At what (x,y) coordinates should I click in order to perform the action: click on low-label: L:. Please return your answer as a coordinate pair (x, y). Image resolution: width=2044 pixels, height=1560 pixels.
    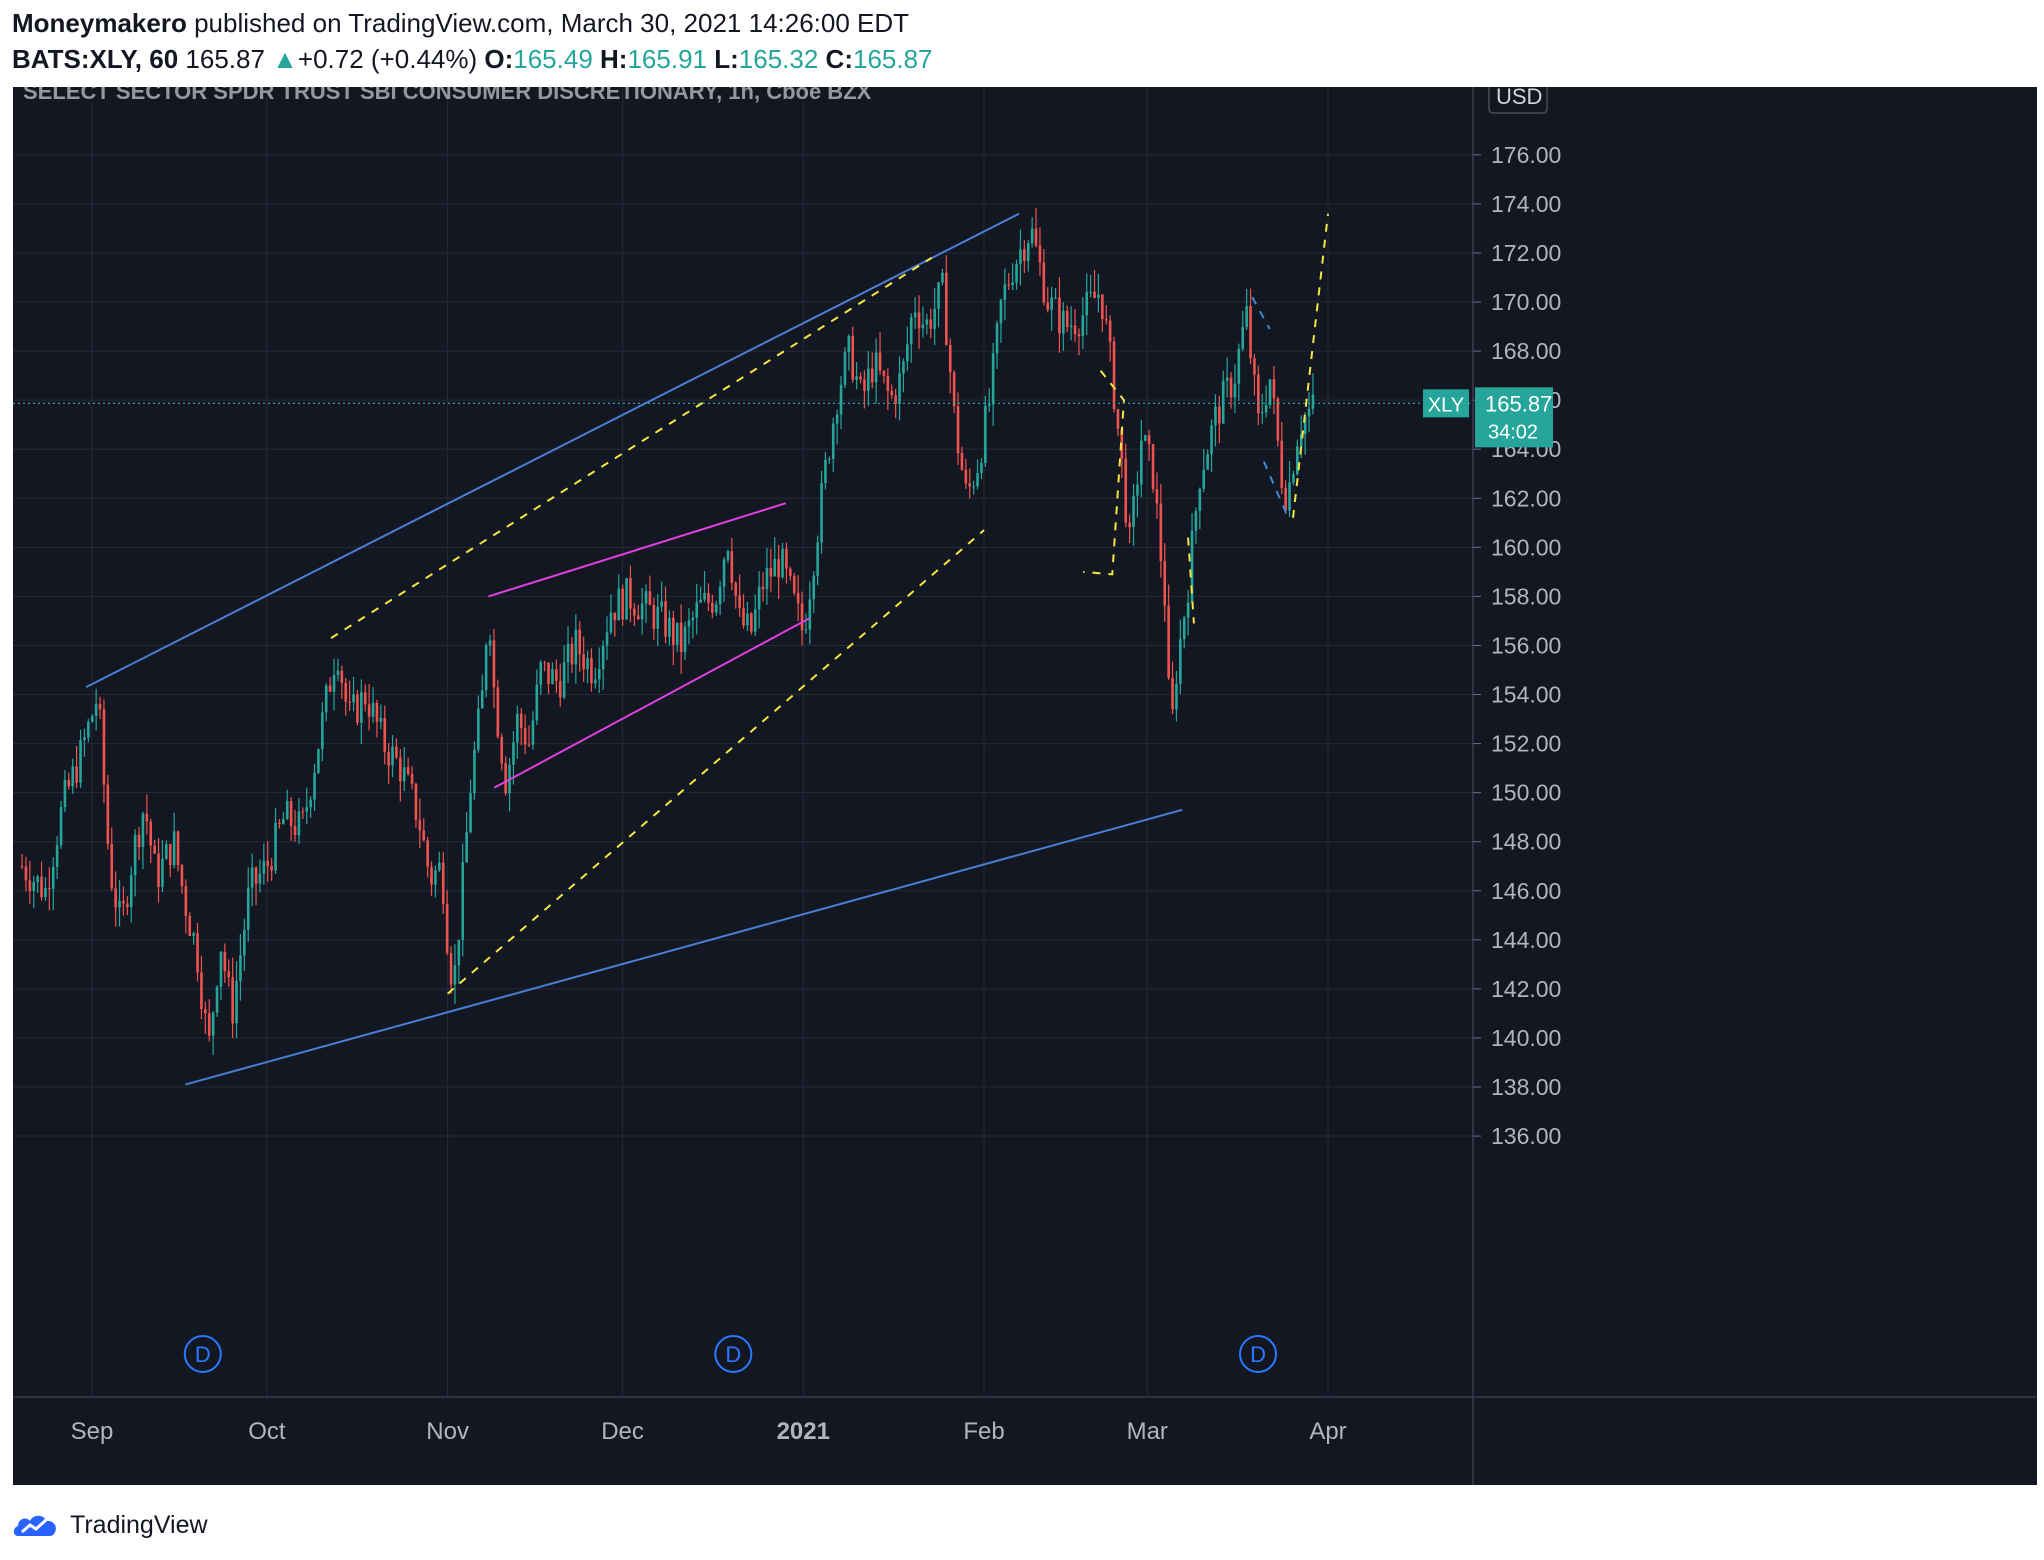
    Looking at the image, I should click on (726, 59).